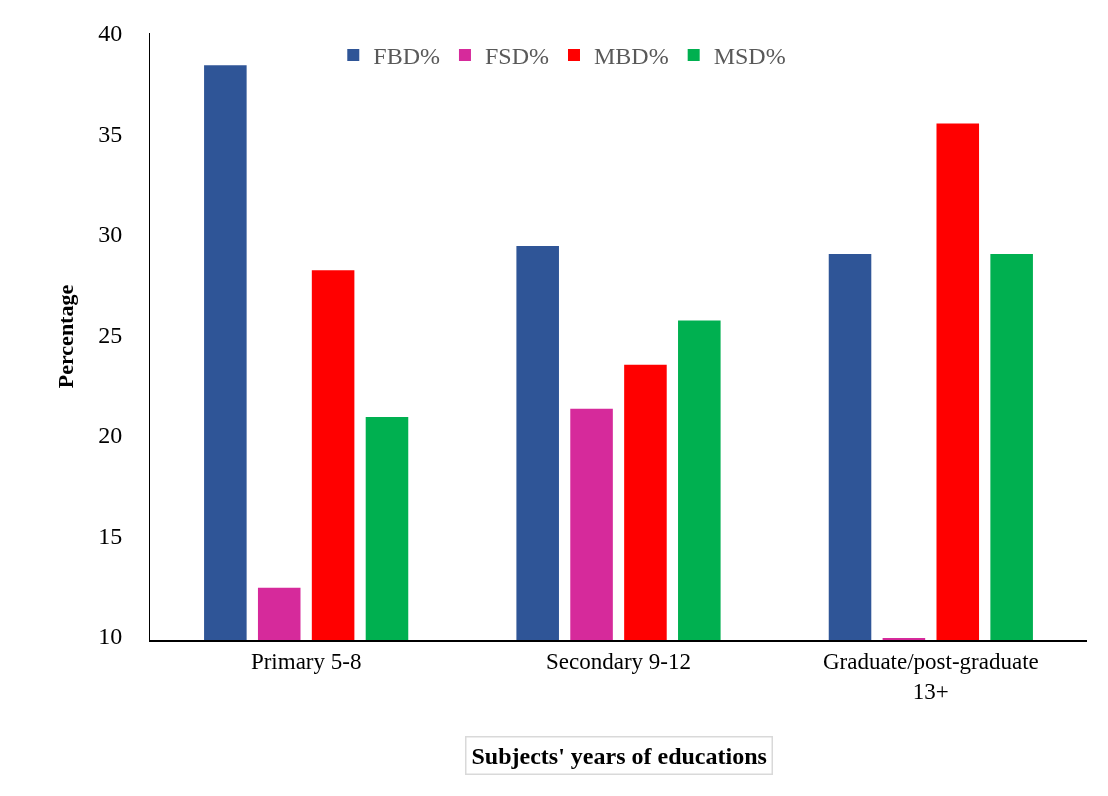  What do you see at coordinates (65, 336) in the screenshot?
I see `y-axis-title: Percentage` at bounding box center [65, 336].